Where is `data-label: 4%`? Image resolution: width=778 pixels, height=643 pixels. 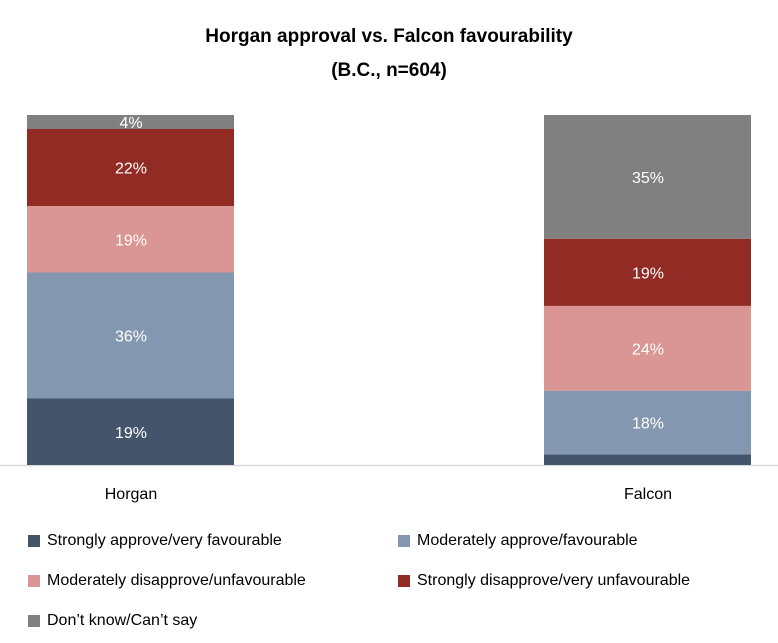 data-label: 4% is located at coordinates (130, 123).